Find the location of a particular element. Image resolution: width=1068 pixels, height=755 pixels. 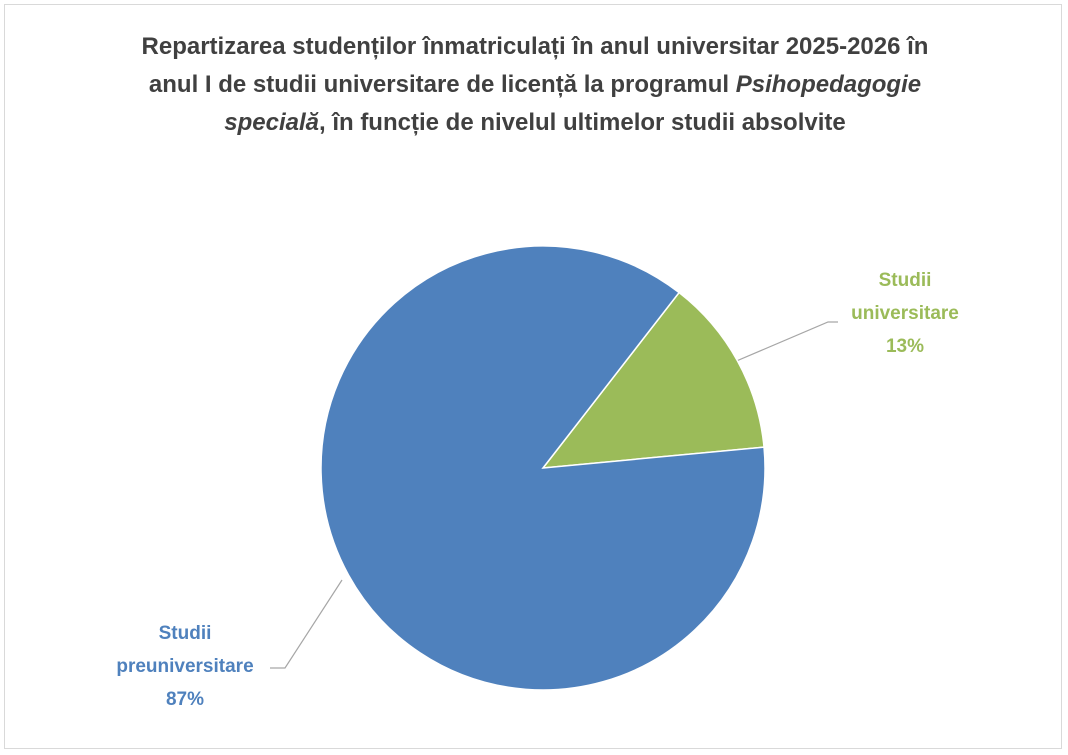

data-label: Studii universitare 13% is located at coordinates (905, 313).